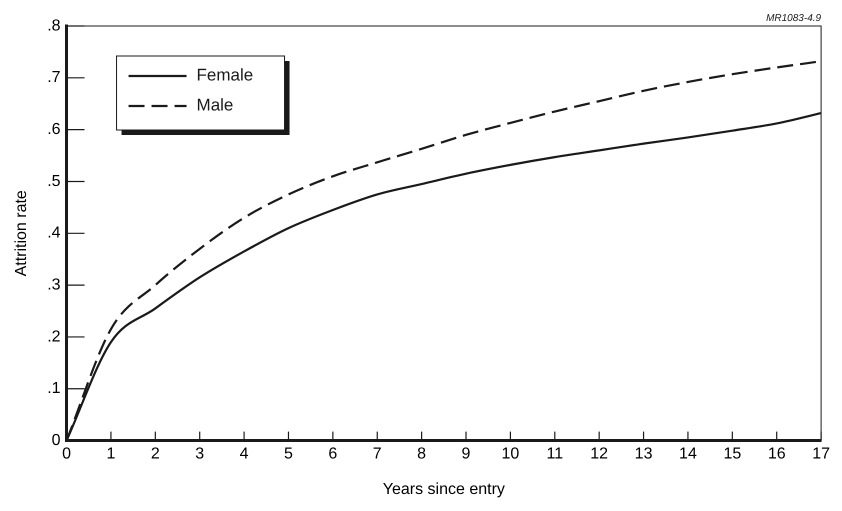 The height and width of the screenshot is (511, 842). What do you see at coordinates (54, 129) in the screenshot?
I see `y-tick-label: .6` at bounding box center [54, 129].